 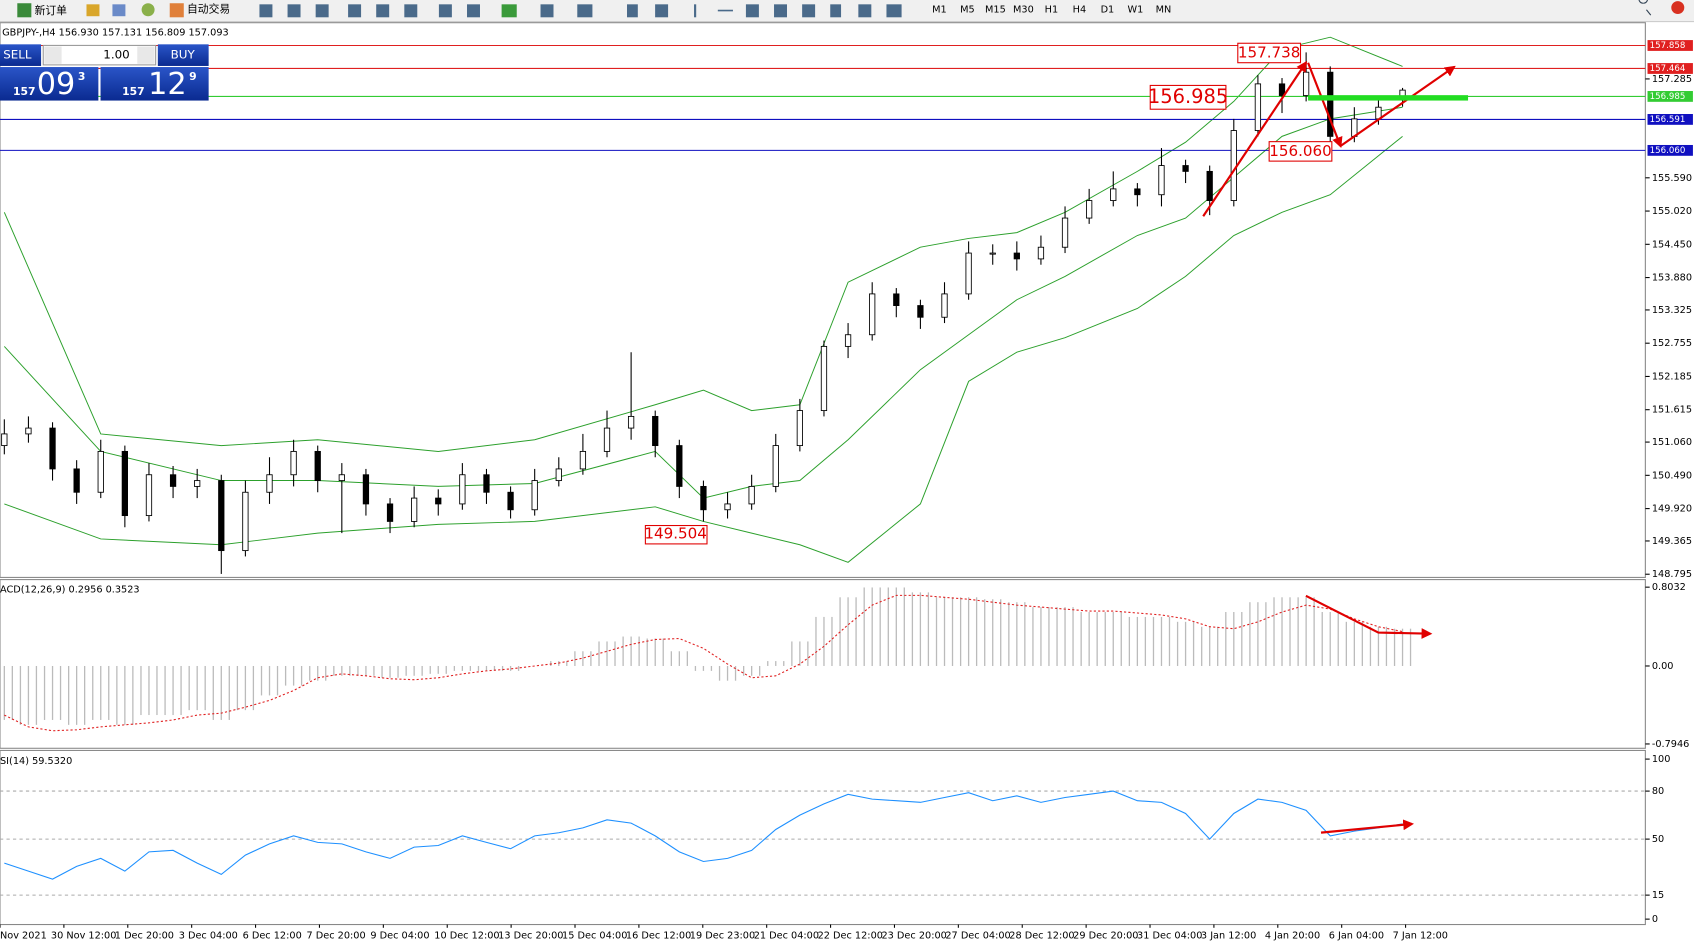 I want to click on buy-button, so click(x=183, y=55).